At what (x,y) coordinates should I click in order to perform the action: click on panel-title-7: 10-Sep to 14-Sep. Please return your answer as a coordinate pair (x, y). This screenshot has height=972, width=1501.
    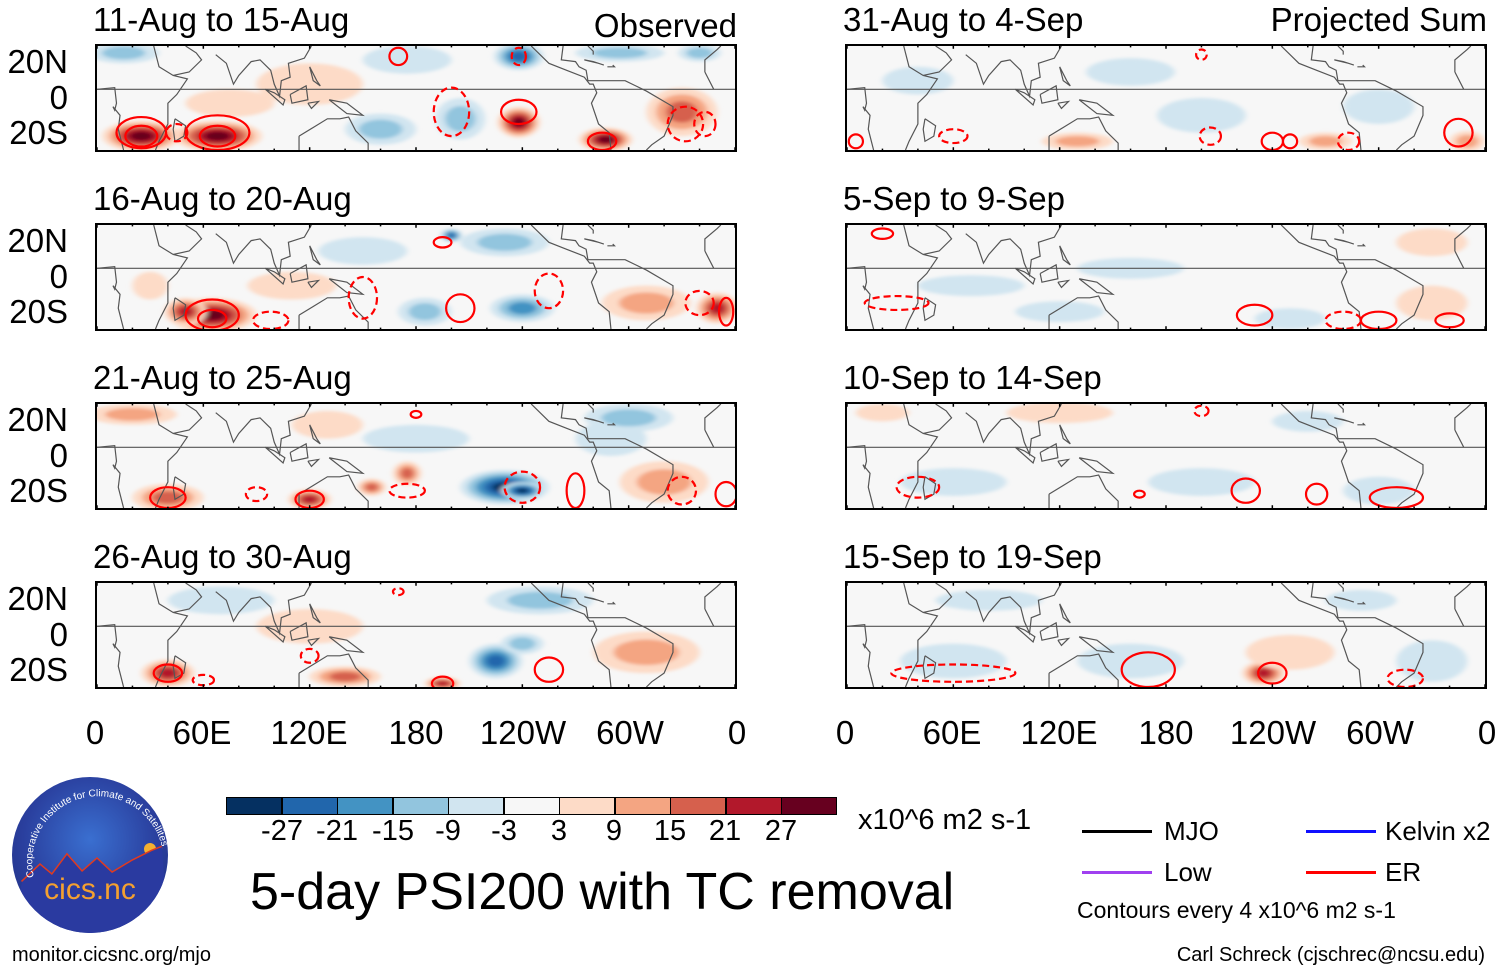
    Looking at the image, I should click on (972, 377).